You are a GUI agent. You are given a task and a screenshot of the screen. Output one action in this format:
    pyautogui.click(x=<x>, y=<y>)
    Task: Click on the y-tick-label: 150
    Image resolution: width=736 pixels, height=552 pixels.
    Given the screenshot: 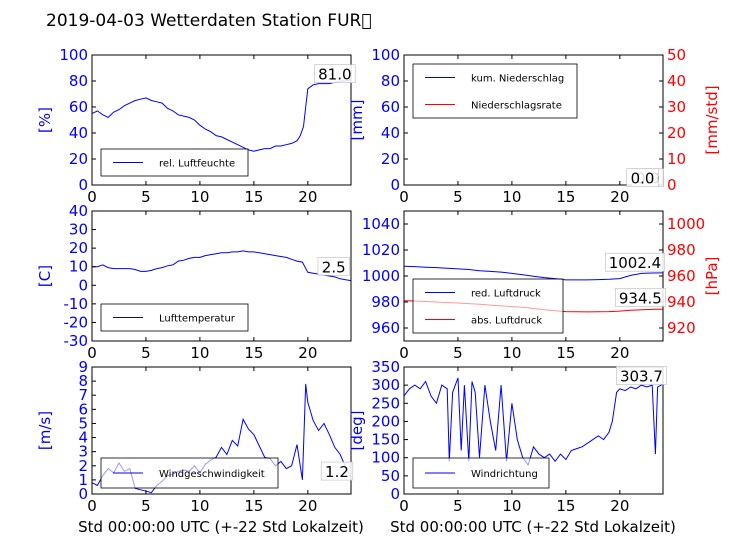 What is the action you would take?
    pyautogui.click(x=385, y=440)
    